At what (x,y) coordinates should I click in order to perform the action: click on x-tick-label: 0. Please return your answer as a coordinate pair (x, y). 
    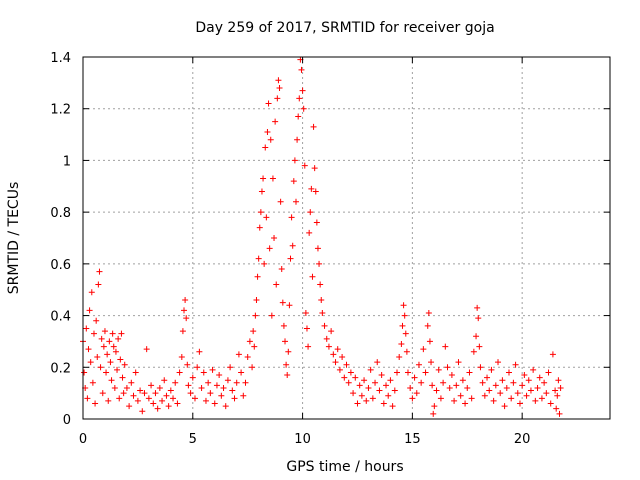
    Looking at the image, I should click on (83, 439).